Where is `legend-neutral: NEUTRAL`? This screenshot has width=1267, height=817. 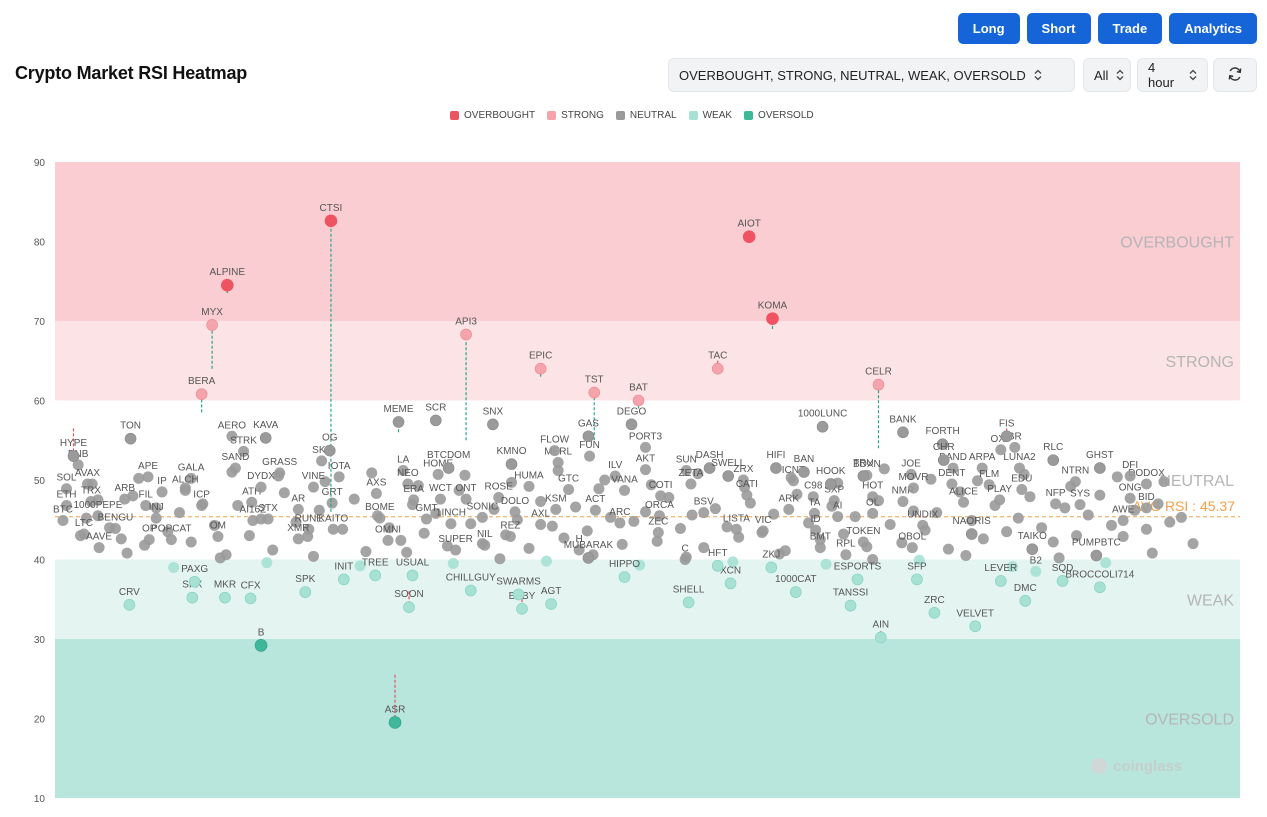
legend-neutral: NEUTRAL is located at coordinates (646, 115).